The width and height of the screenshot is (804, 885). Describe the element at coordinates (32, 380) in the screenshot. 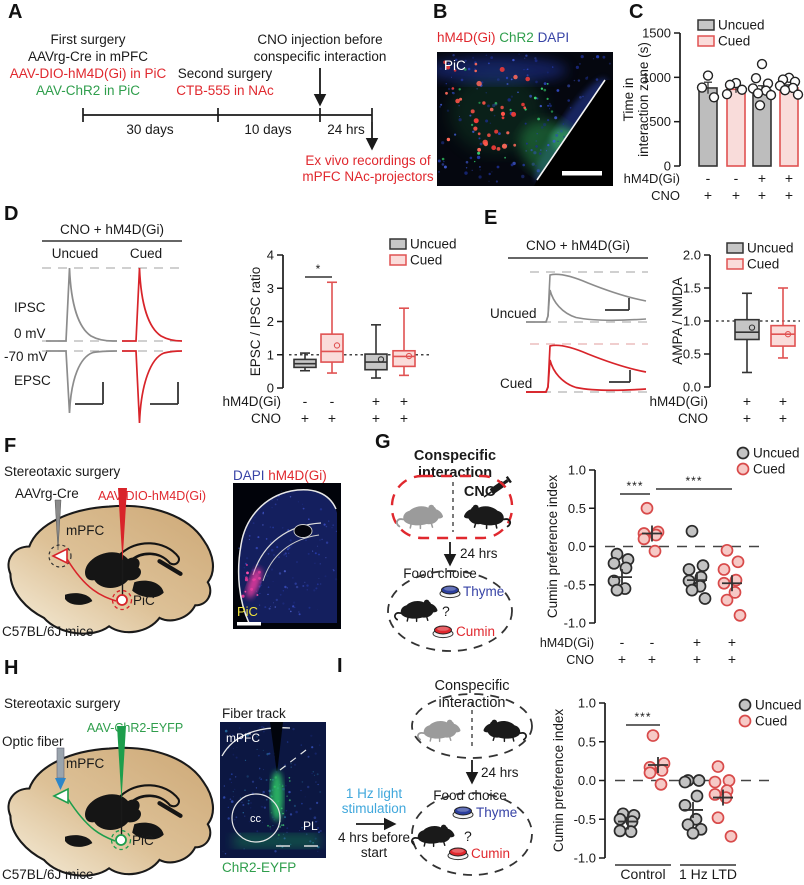

I see `epsc-label: EPSC` at that location.